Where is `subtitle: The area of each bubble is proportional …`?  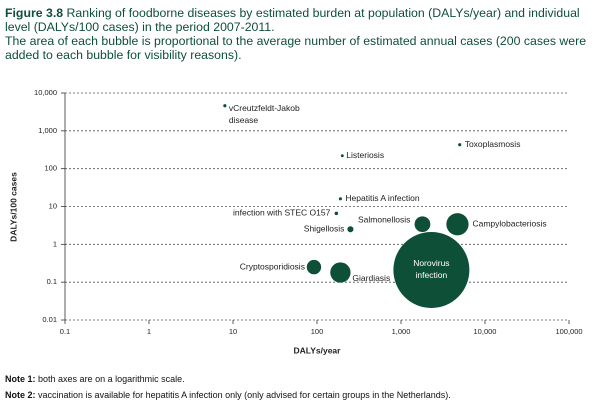 subtitle: The area of each bubble is proportional … is located at coordinates (296, 48).